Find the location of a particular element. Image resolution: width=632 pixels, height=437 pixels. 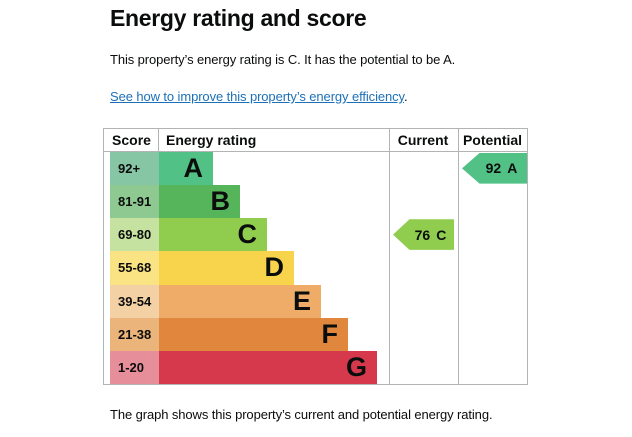

band-score-range: 92+ is located at coordinates (134, 169).